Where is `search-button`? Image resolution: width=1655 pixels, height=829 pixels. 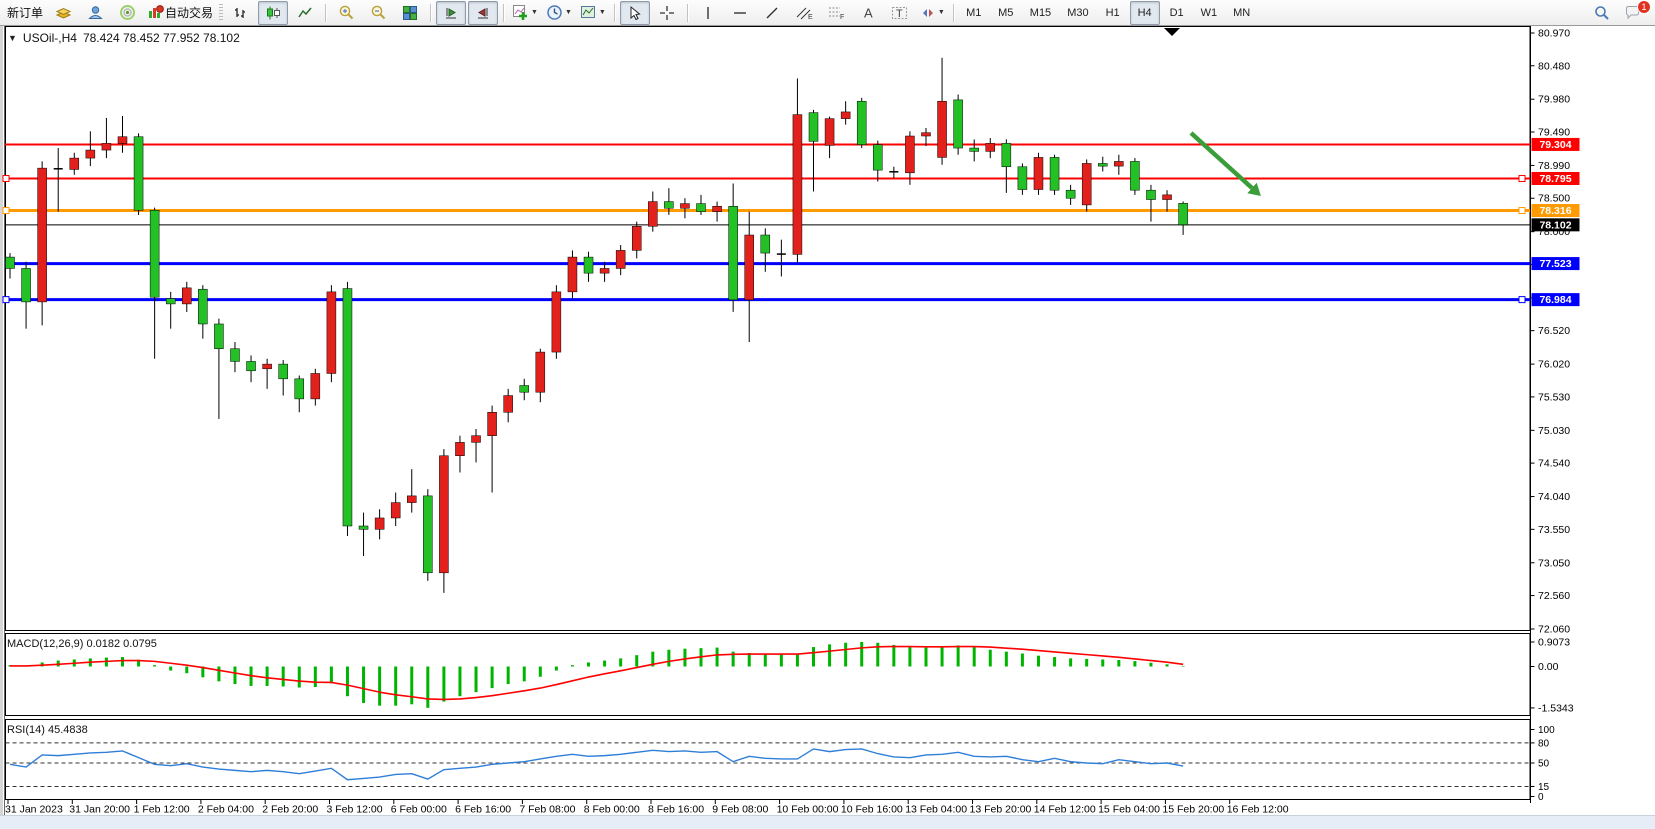 search-button is located at coordinates (1601, 13).